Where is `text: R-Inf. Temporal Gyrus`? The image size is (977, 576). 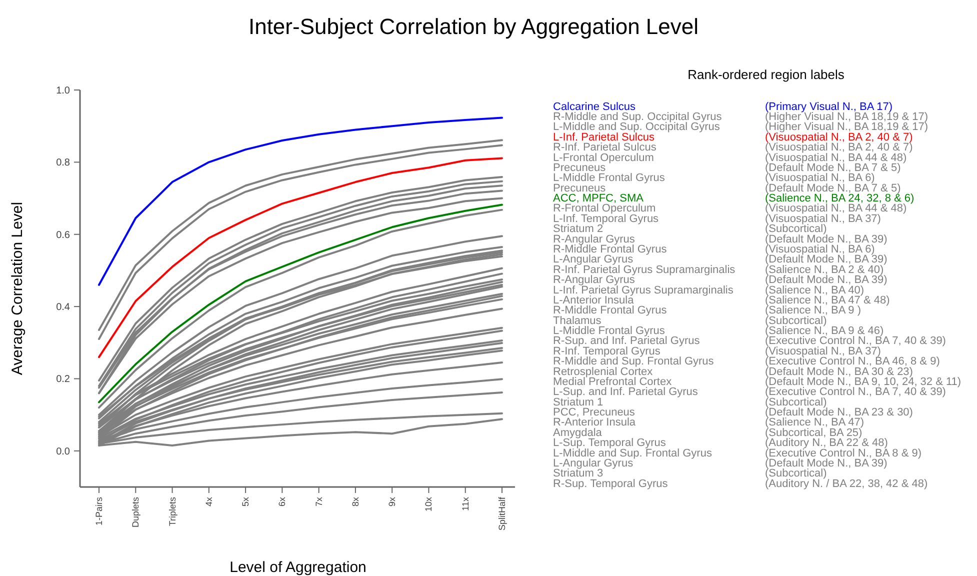
text: R-Inf. Temporal Gyrus is located at coordinates (607, 351).